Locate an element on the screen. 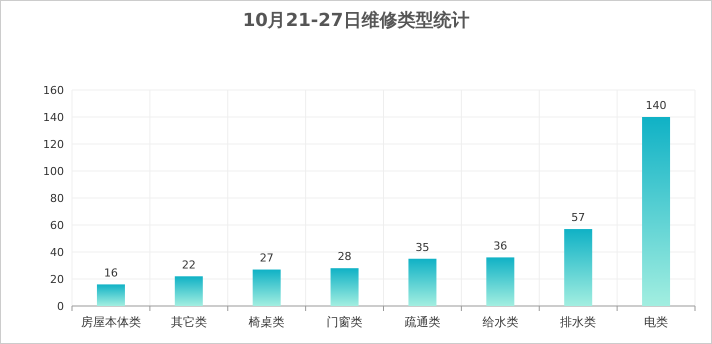 This screenshot has width=712, height=344. x-tick-label: 给水类 is located at coordinates (500, 322).